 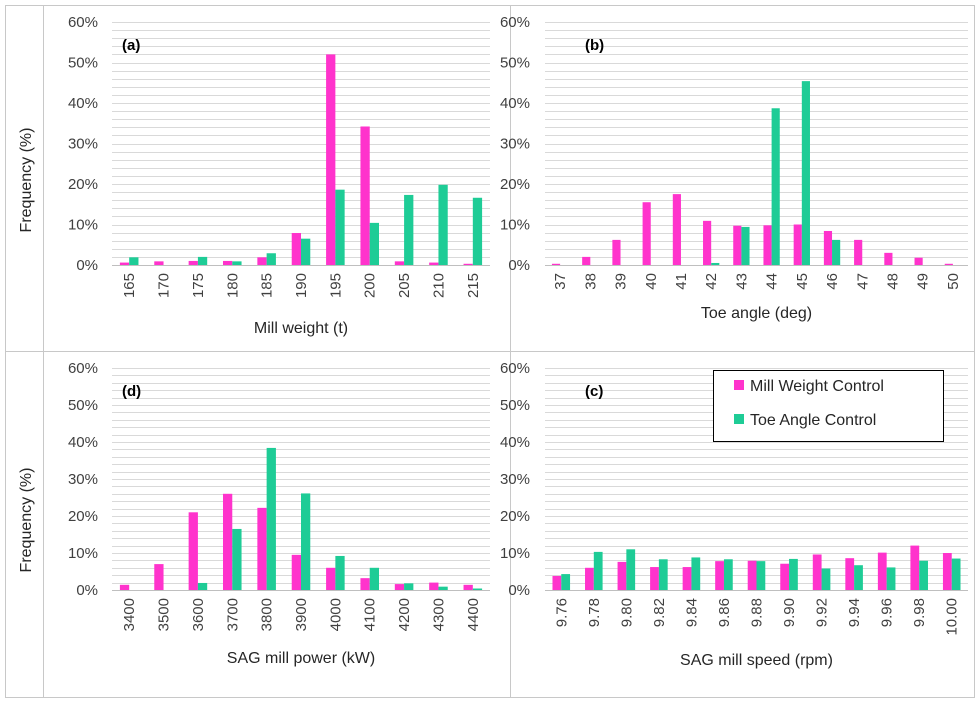 I want to click on x-tick-label: 42, so click(x=711, y=281).